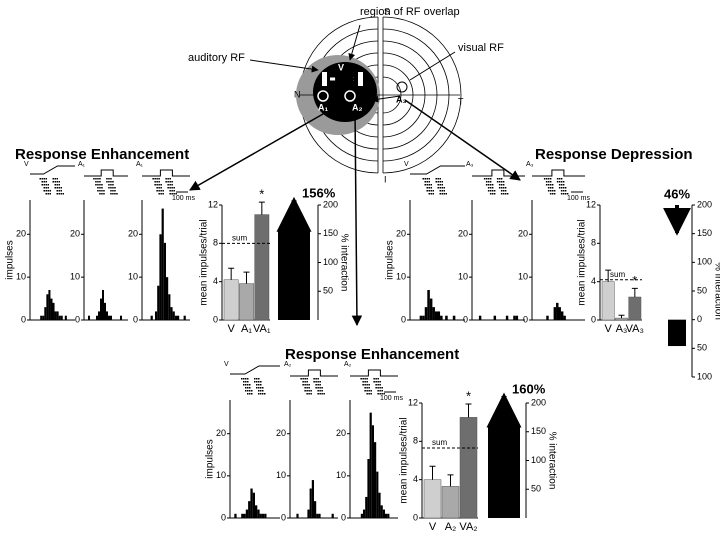  What do you see at coordinates (215, 243) in the screenshot?
I see `y-tick-label: 8` at bounding box center [215, 243].